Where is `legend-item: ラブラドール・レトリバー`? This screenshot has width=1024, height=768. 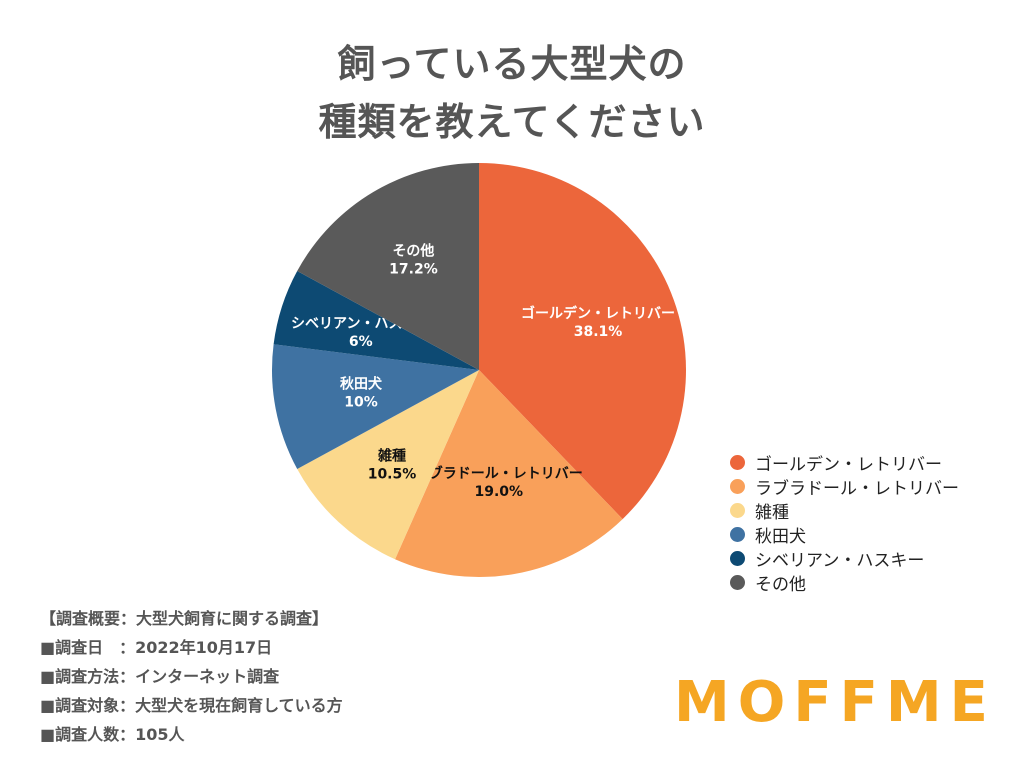
legend-item: ラブラドール・レトリバー is located at coordinates (844, 486).